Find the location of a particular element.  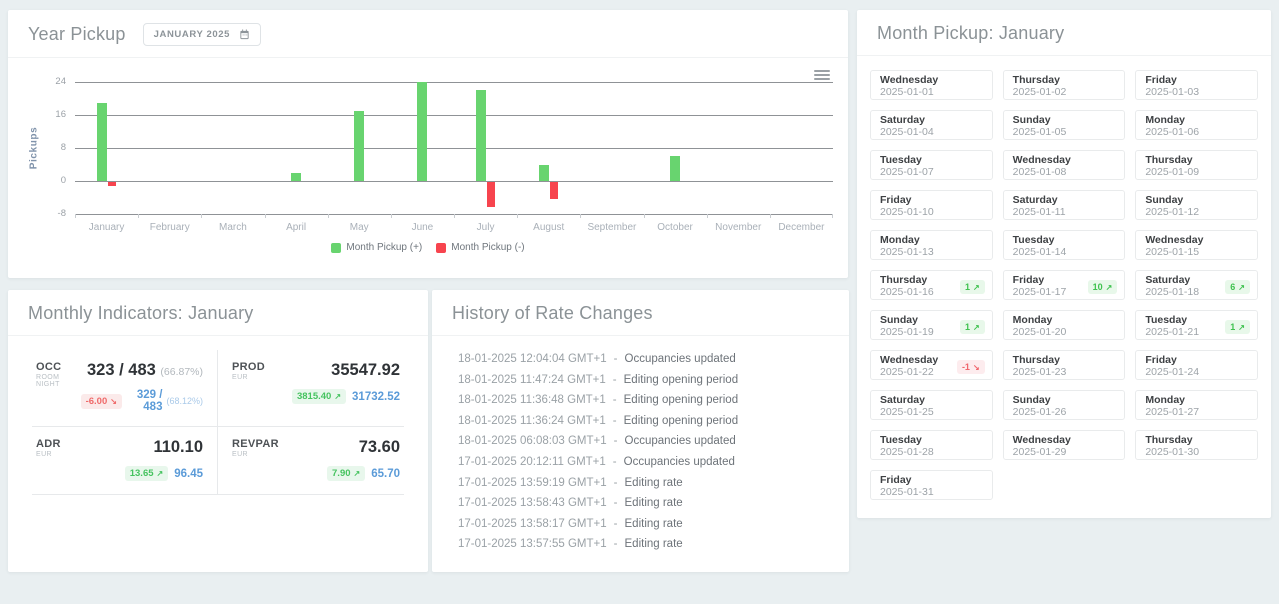

indicator-value: 323 / 483 (66.87%) is located at coordinates (144, 370).